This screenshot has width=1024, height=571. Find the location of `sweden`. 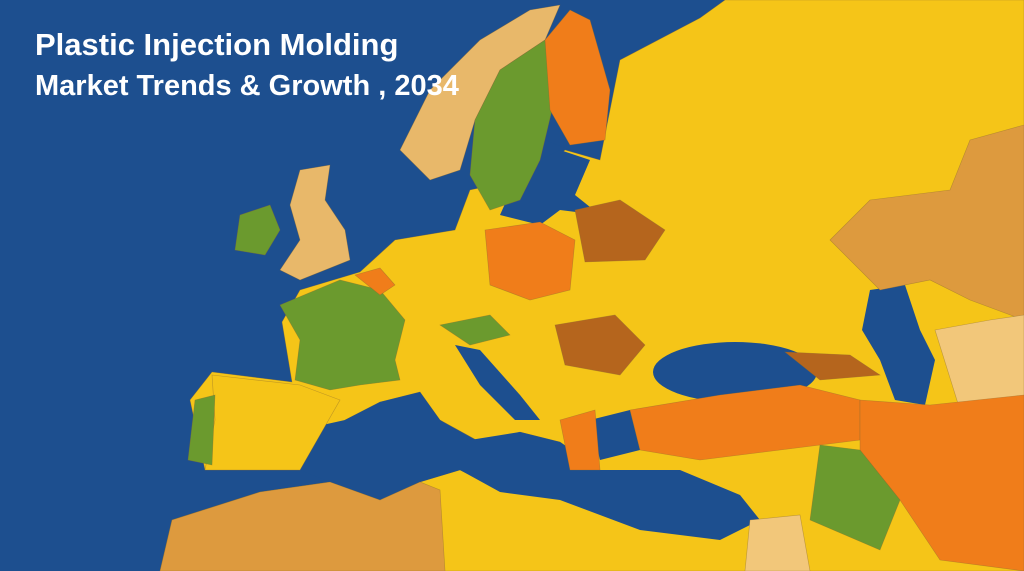

sweden is located at coordinates (511, 125).